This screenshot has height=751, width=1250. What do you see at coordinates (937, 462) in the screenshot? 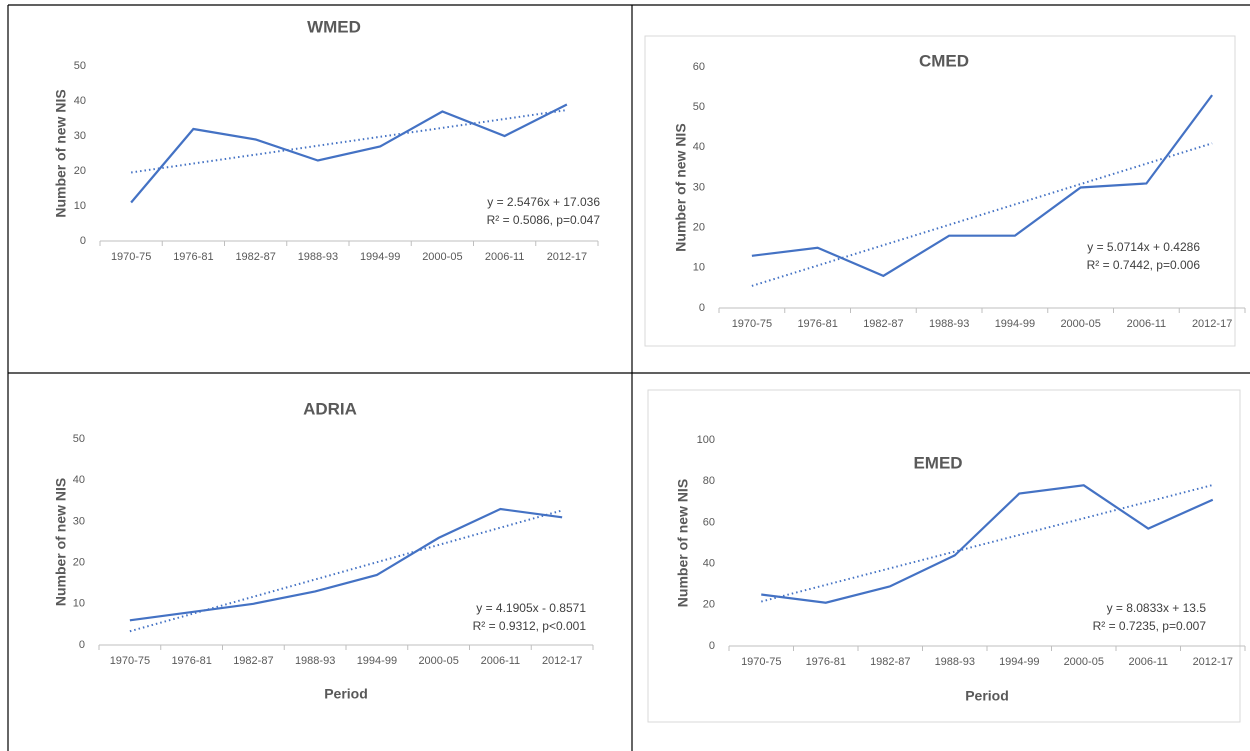
I see `chart-title: EMED` at bounding box center [937, 462].